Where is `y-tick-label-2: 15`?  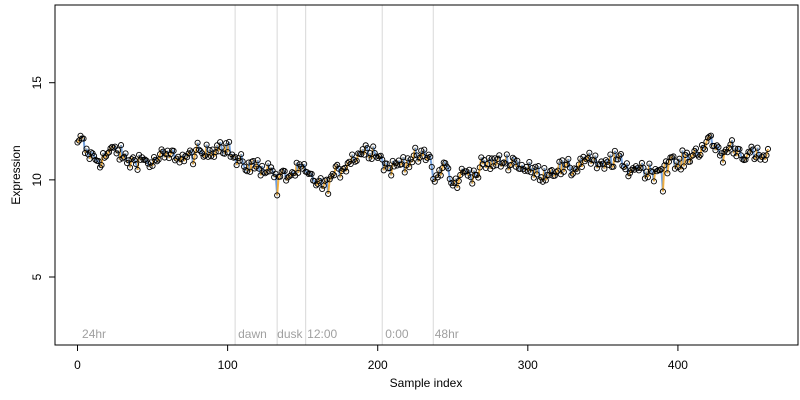
y-tick-label-2: 15 is located at coordinates (37, 83).